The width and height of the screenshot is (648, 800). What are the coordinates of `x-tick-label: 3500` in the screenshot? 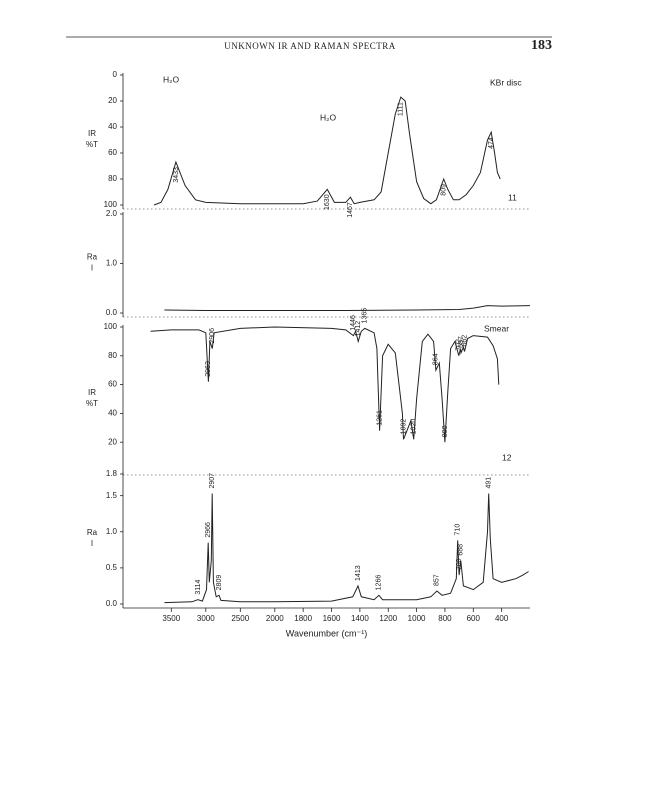 It's located at (171, 618).